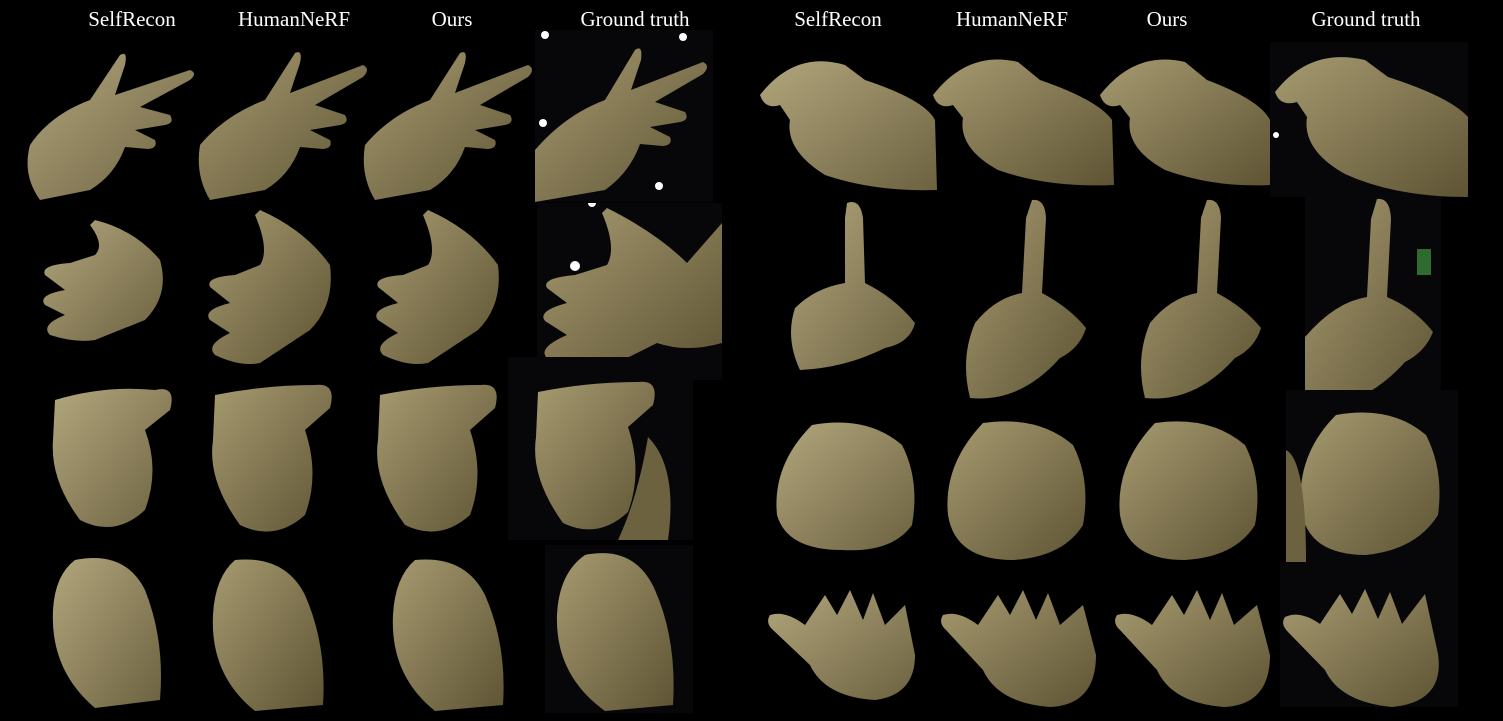  Describe the element at coordinates (285, 125) in the screenshot. I see `left-row1-humannerf-image` at that location.